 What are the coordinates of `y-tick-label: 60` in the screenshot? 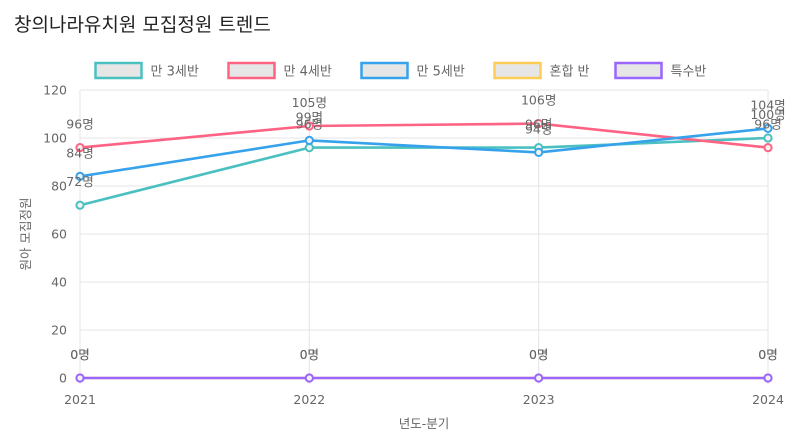 It's located at (59, 234).